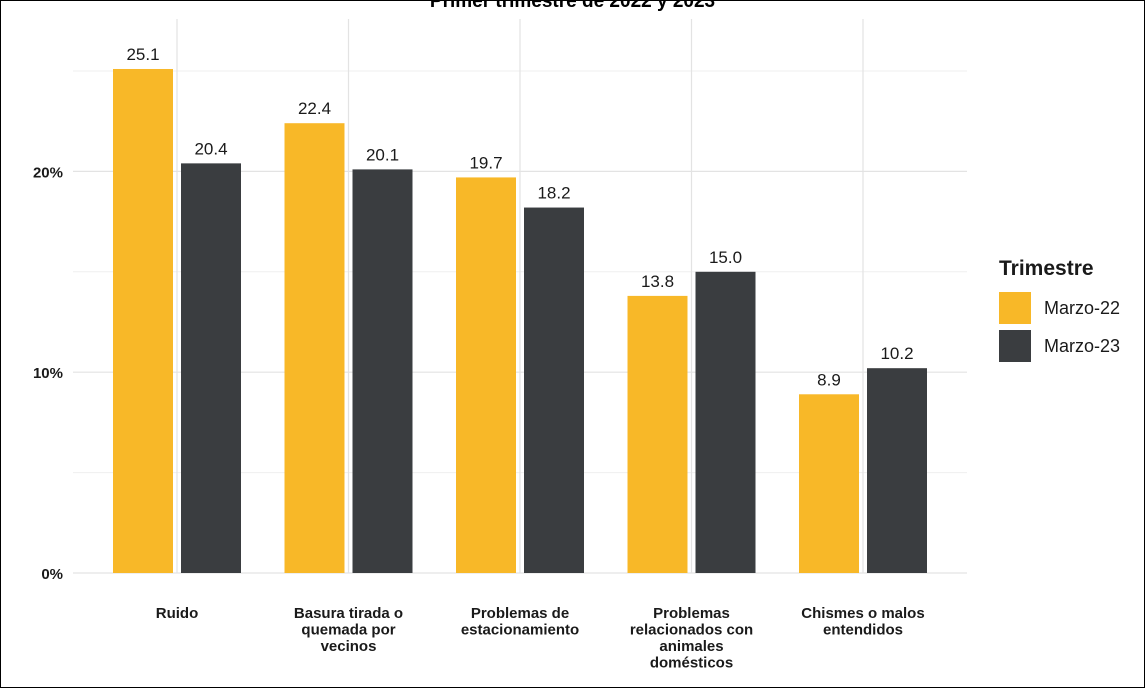  I want to click on legend-label: Marzo-23, so click(1082, 345).